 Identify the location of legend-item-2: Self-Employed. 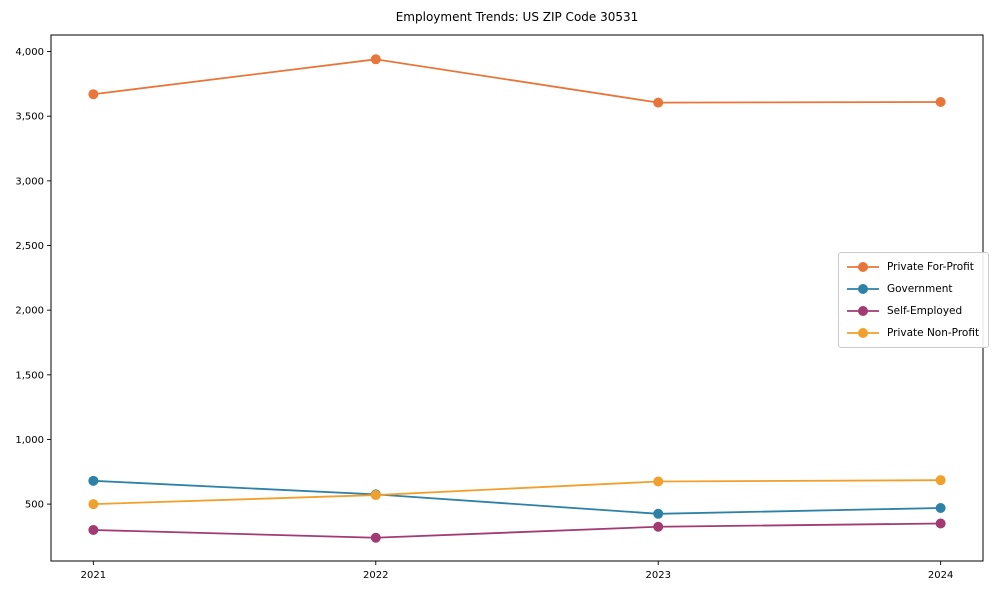
(912, 311).